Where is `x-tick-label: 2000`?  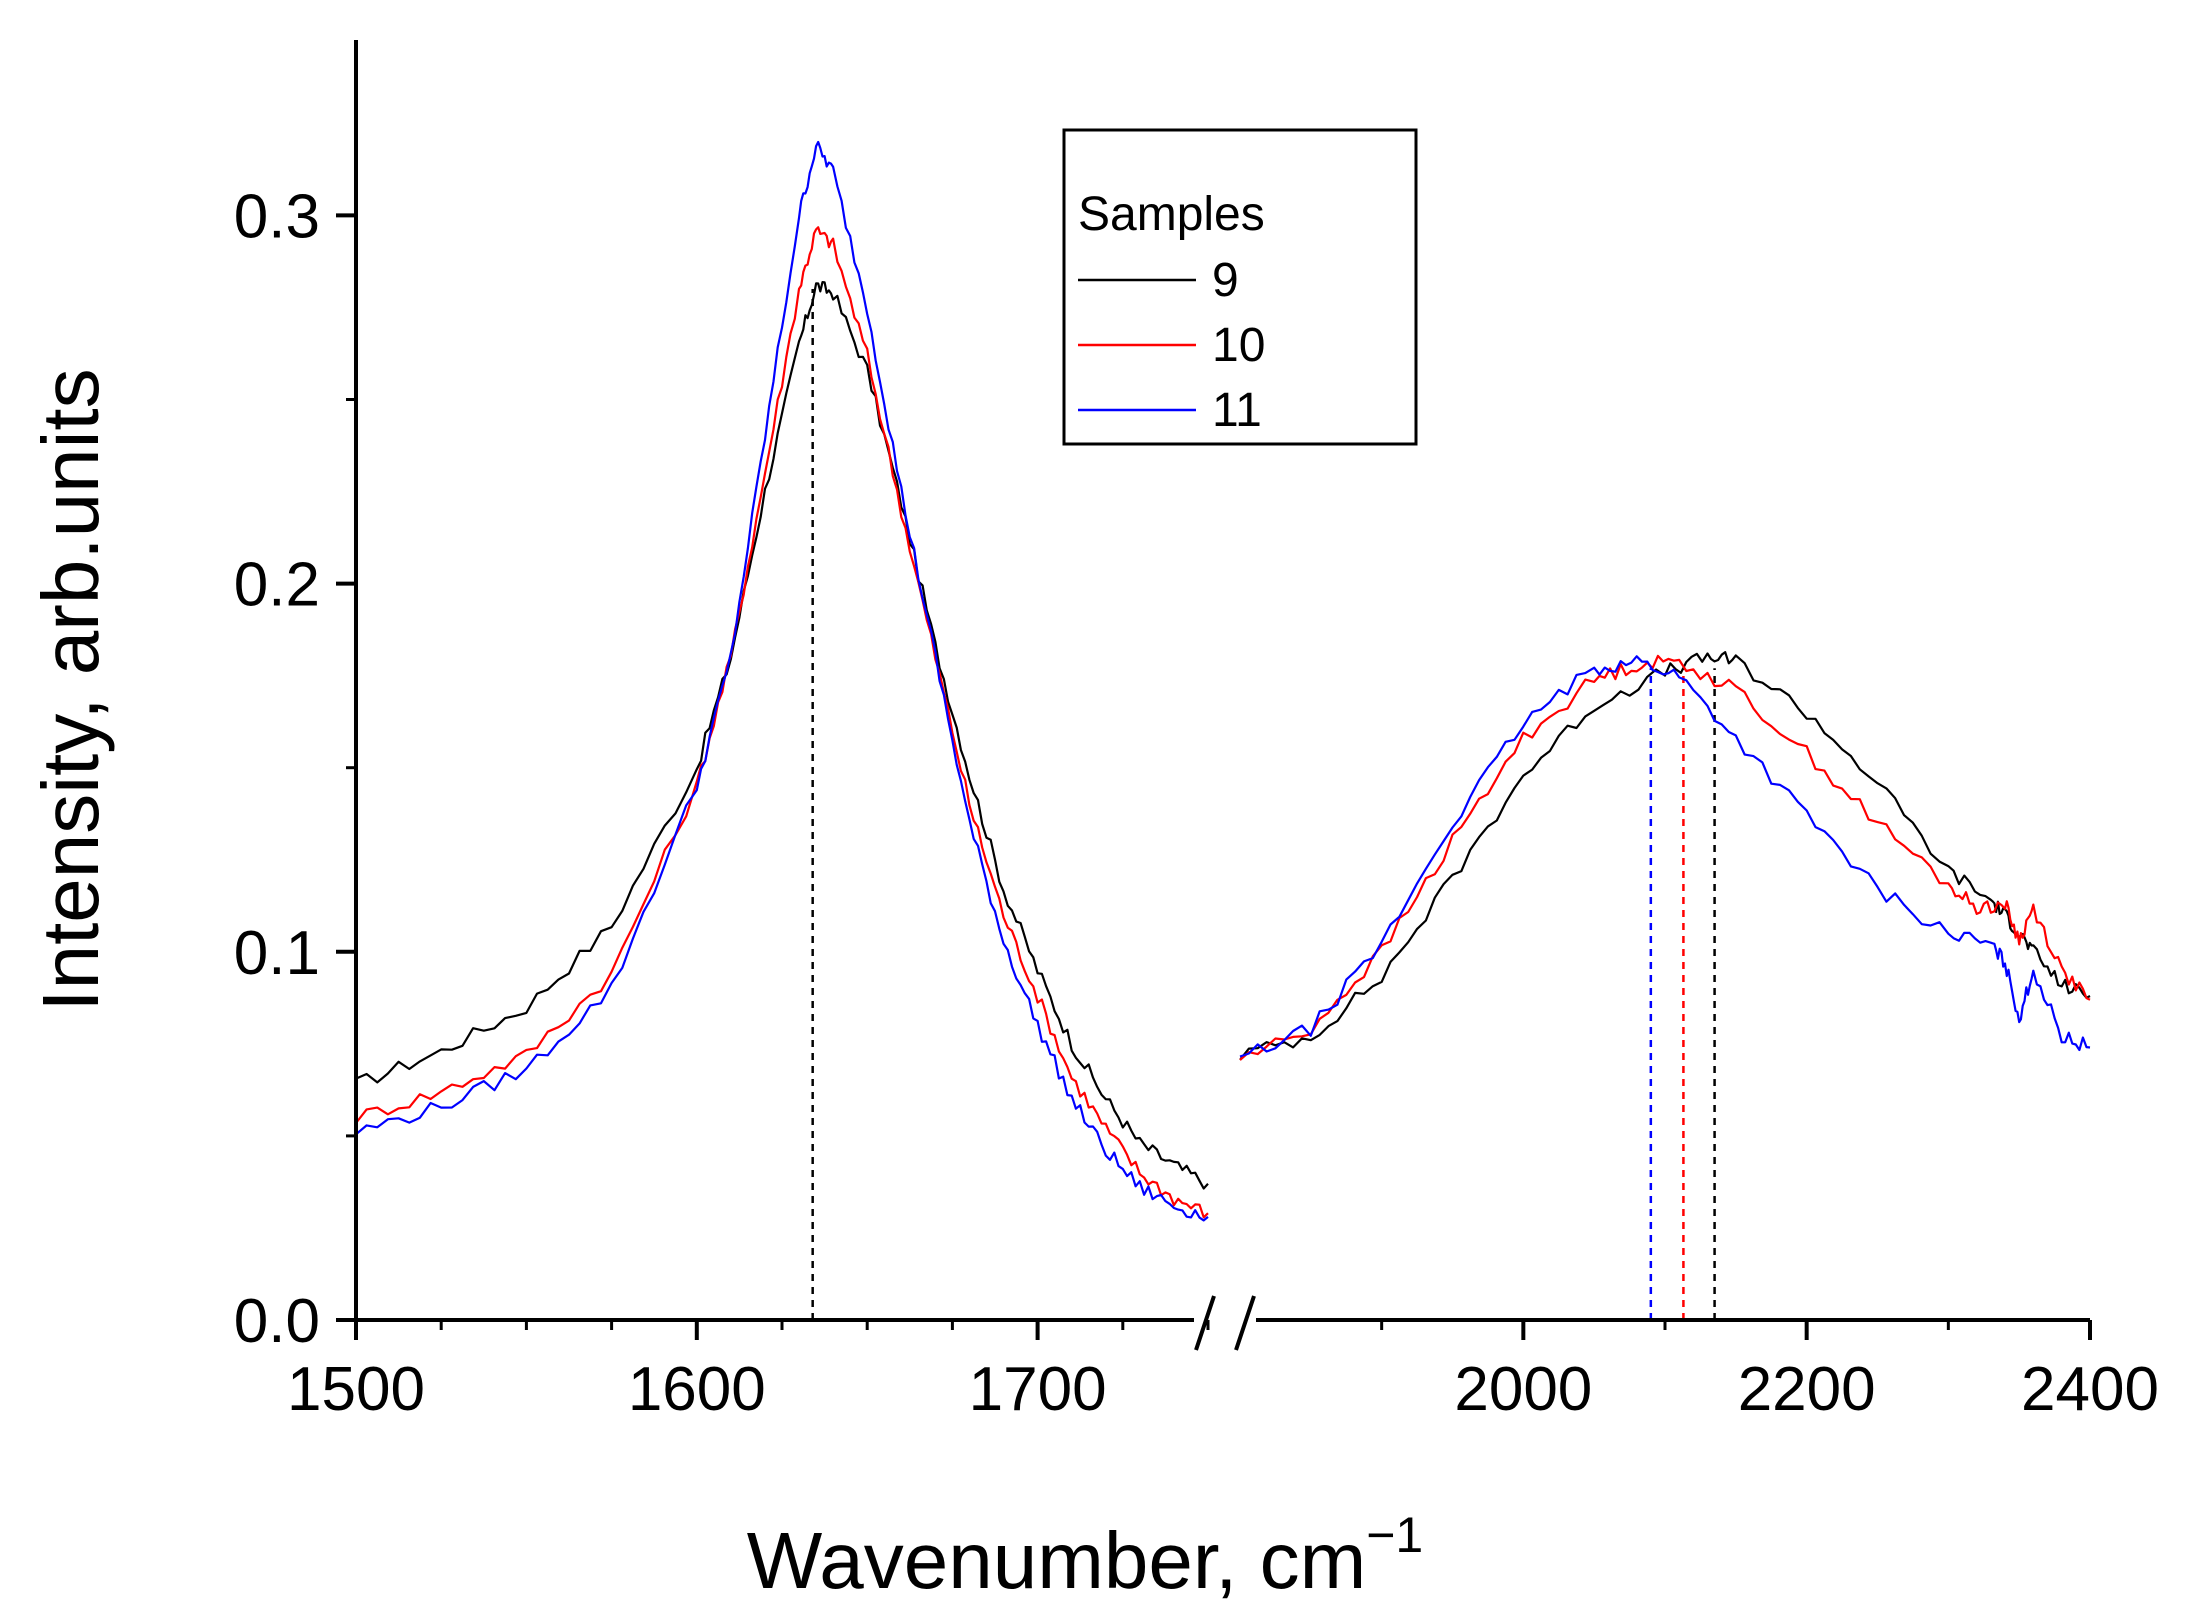
x-tick-label: 2000 is located at coordinates (1523, 1389).